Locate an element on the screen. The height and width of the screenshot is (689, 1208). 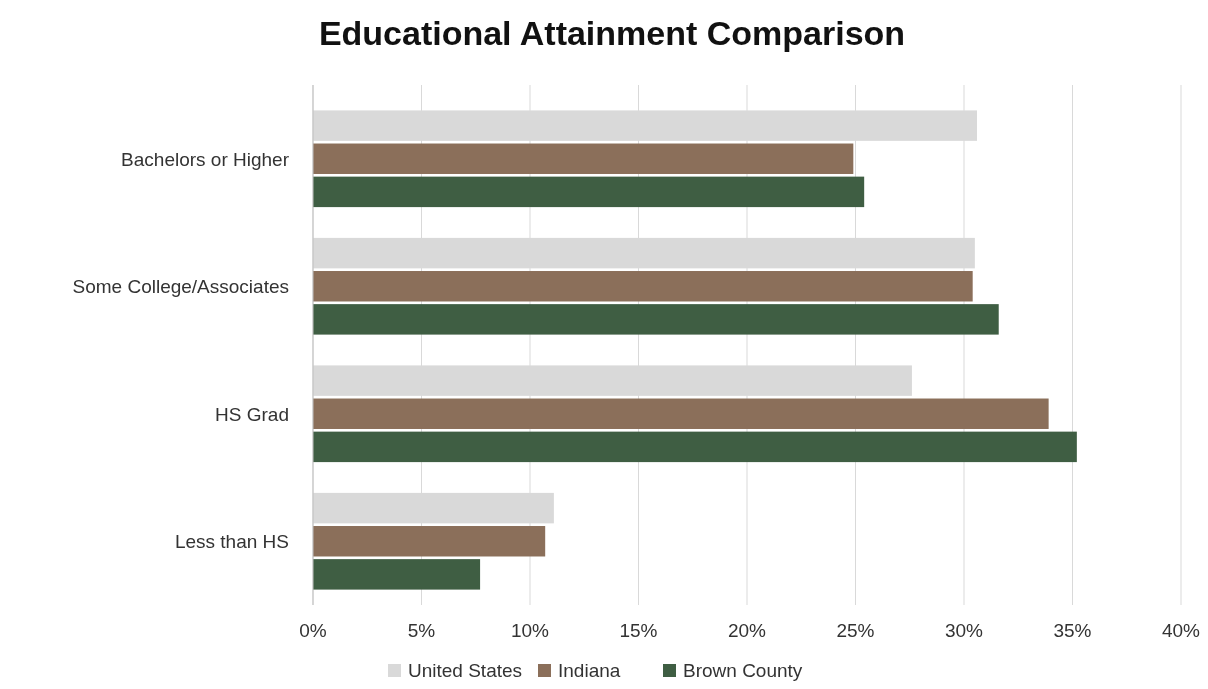
x-tick-label: 30% is located at coordinates (964, 630).